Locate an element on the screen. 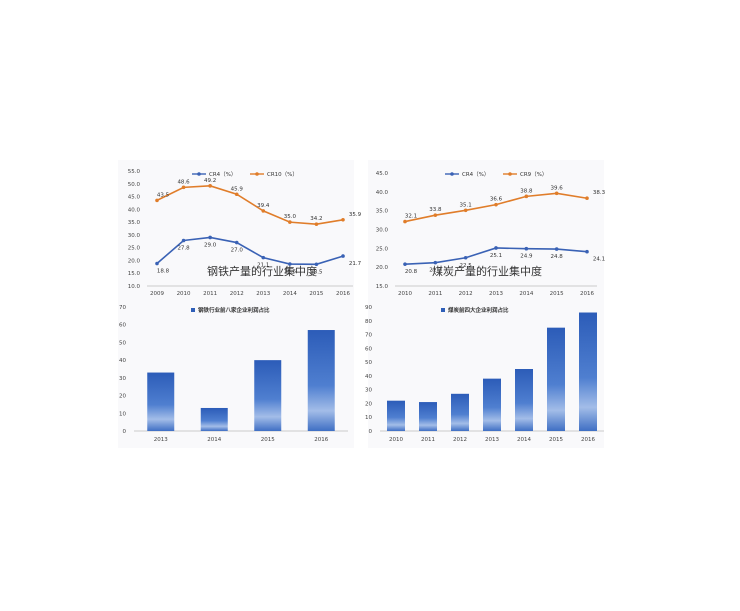  chart2-series-1-data-label: 21.2 is located at coordinates (435, 271).